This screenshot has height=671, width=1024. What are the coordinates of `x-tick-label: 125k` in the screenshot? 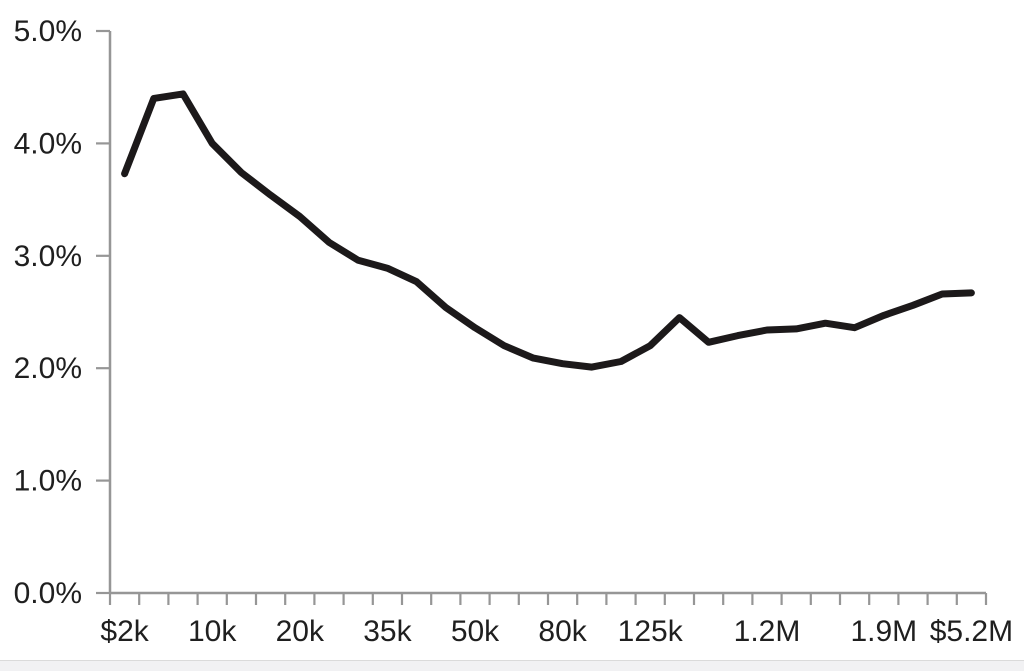 It's located at (651, 631).